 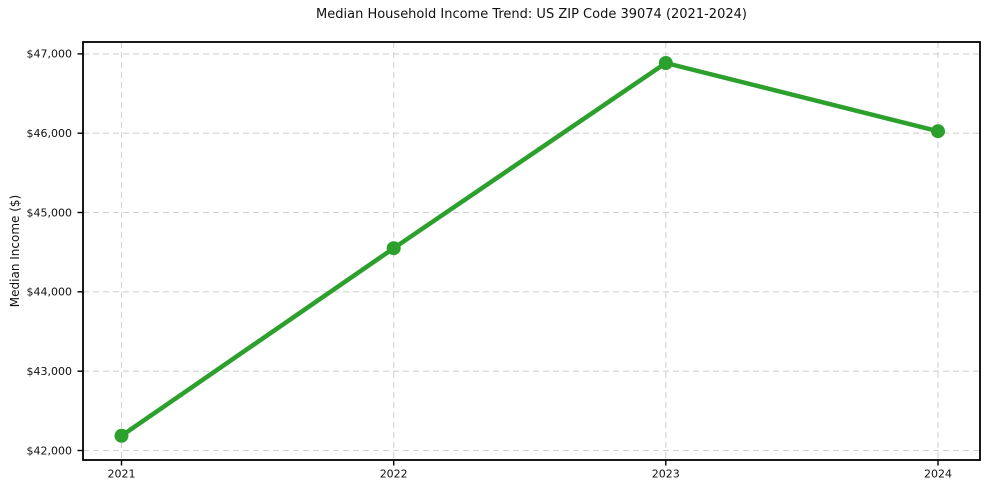 I want to click on y-tick-label: $43,000, so click(x=50, y=371).